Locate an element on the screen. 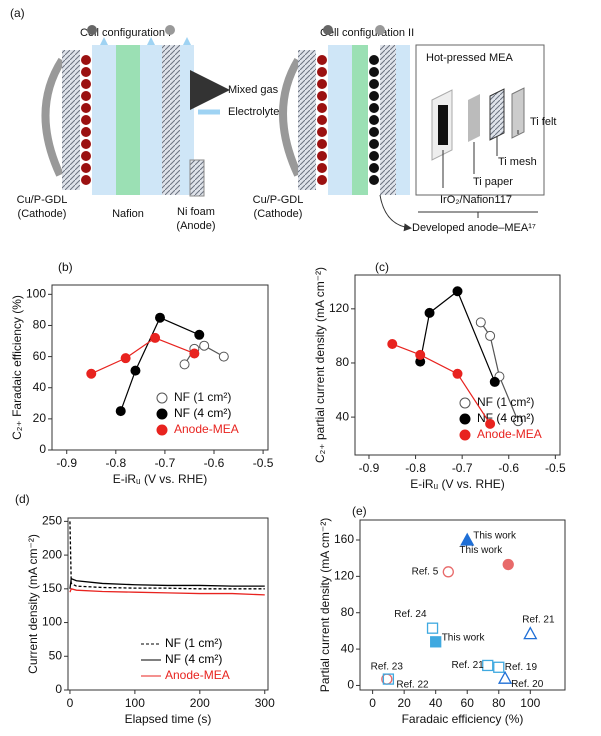 The width and height of the screenshot is (601, 736). x-tick-label: 80 is located at coordinates (499, 703).